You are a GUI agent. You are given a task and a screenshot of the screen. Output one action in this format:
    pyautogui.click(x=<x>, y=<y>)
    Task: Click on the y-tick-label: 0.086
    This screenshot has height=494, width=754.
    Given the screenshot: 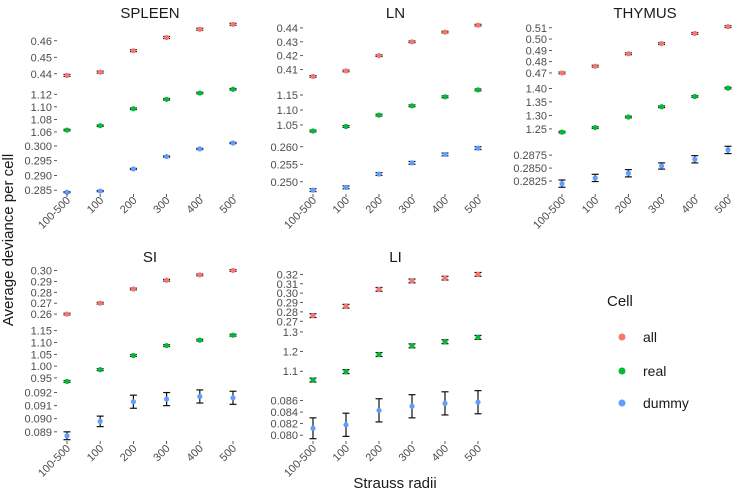 What is the action you would take?
    pyautogui.click(x=284, y=401)
    